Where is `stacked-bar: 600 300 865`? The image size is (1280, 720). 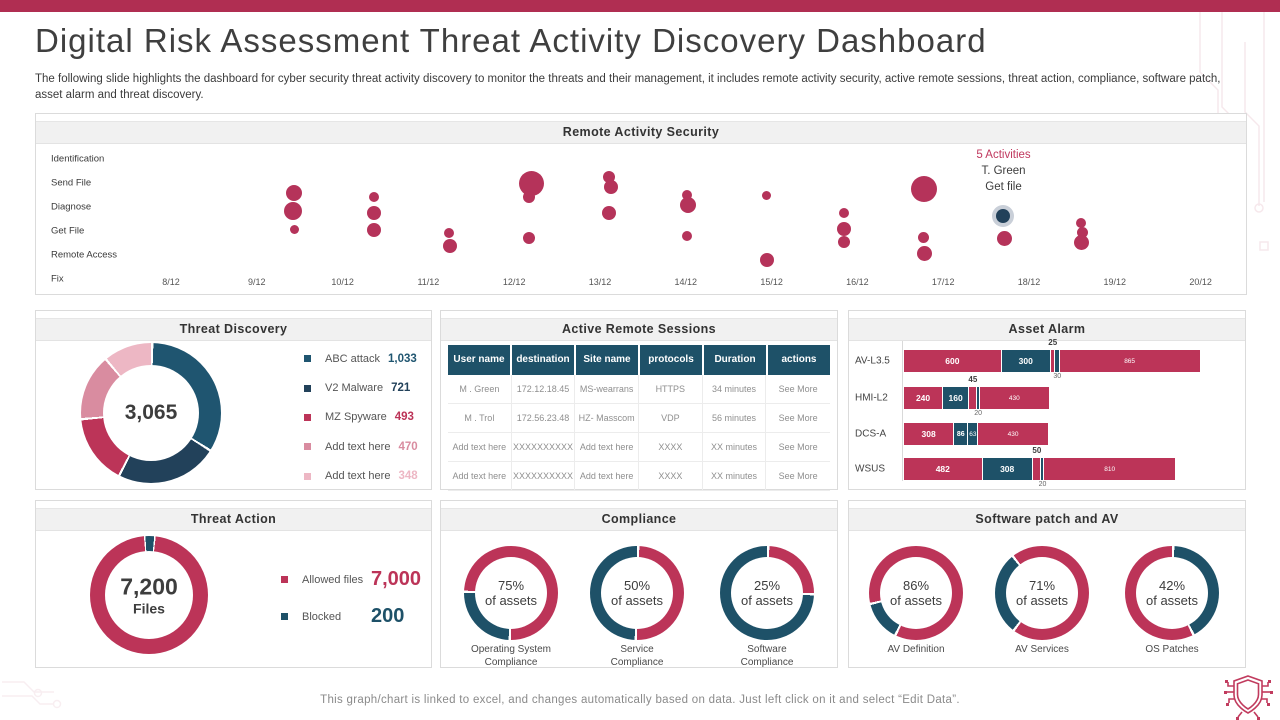 stacked-bar: 600 300 865 is located at coordinates (1052, 361).